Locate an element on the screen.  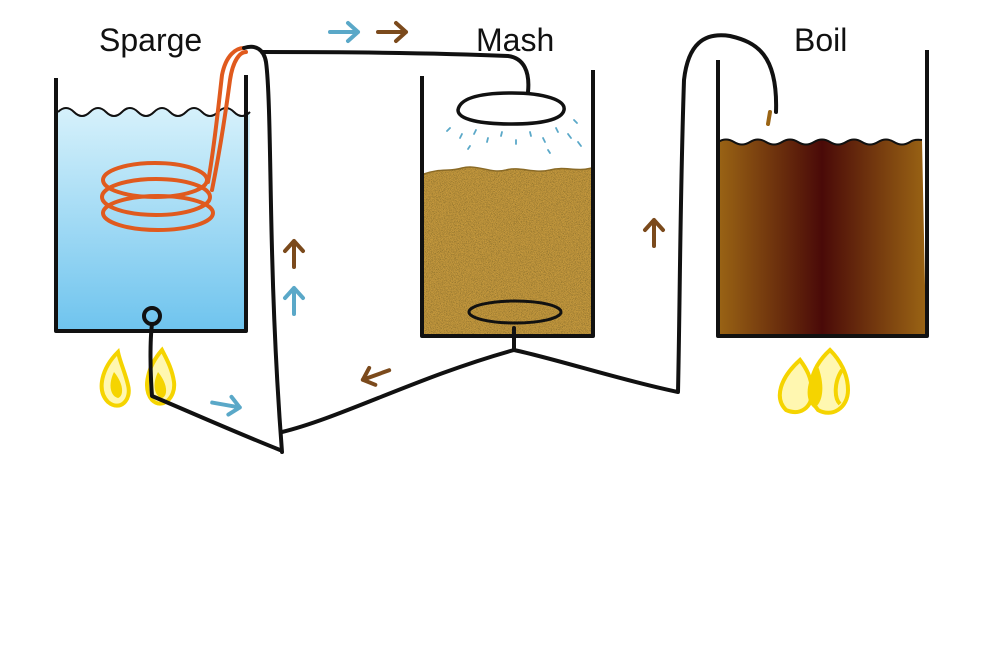
mash-vessel is located at coordinates (507, 204).